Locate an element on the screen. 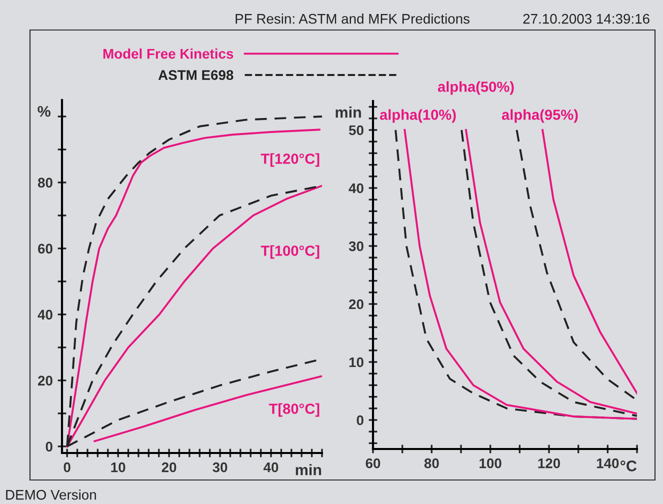 The height and width of the screenshot is (504, 663). x-tick-label: 20 is located at coordinates (169, 467).